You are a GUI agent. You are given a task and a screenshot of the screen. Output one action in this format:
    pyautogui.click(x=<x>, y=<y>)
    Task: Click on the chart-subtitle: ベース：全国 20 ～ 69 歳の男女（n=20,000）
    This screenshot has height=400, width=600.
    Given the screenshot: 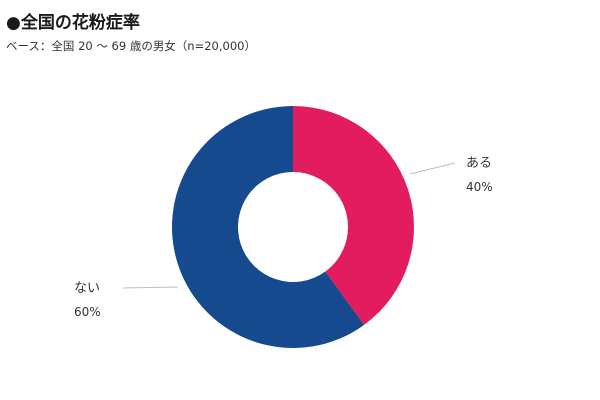 What is the action you would take?
    pyautogui.click(x=131, y=46)
    